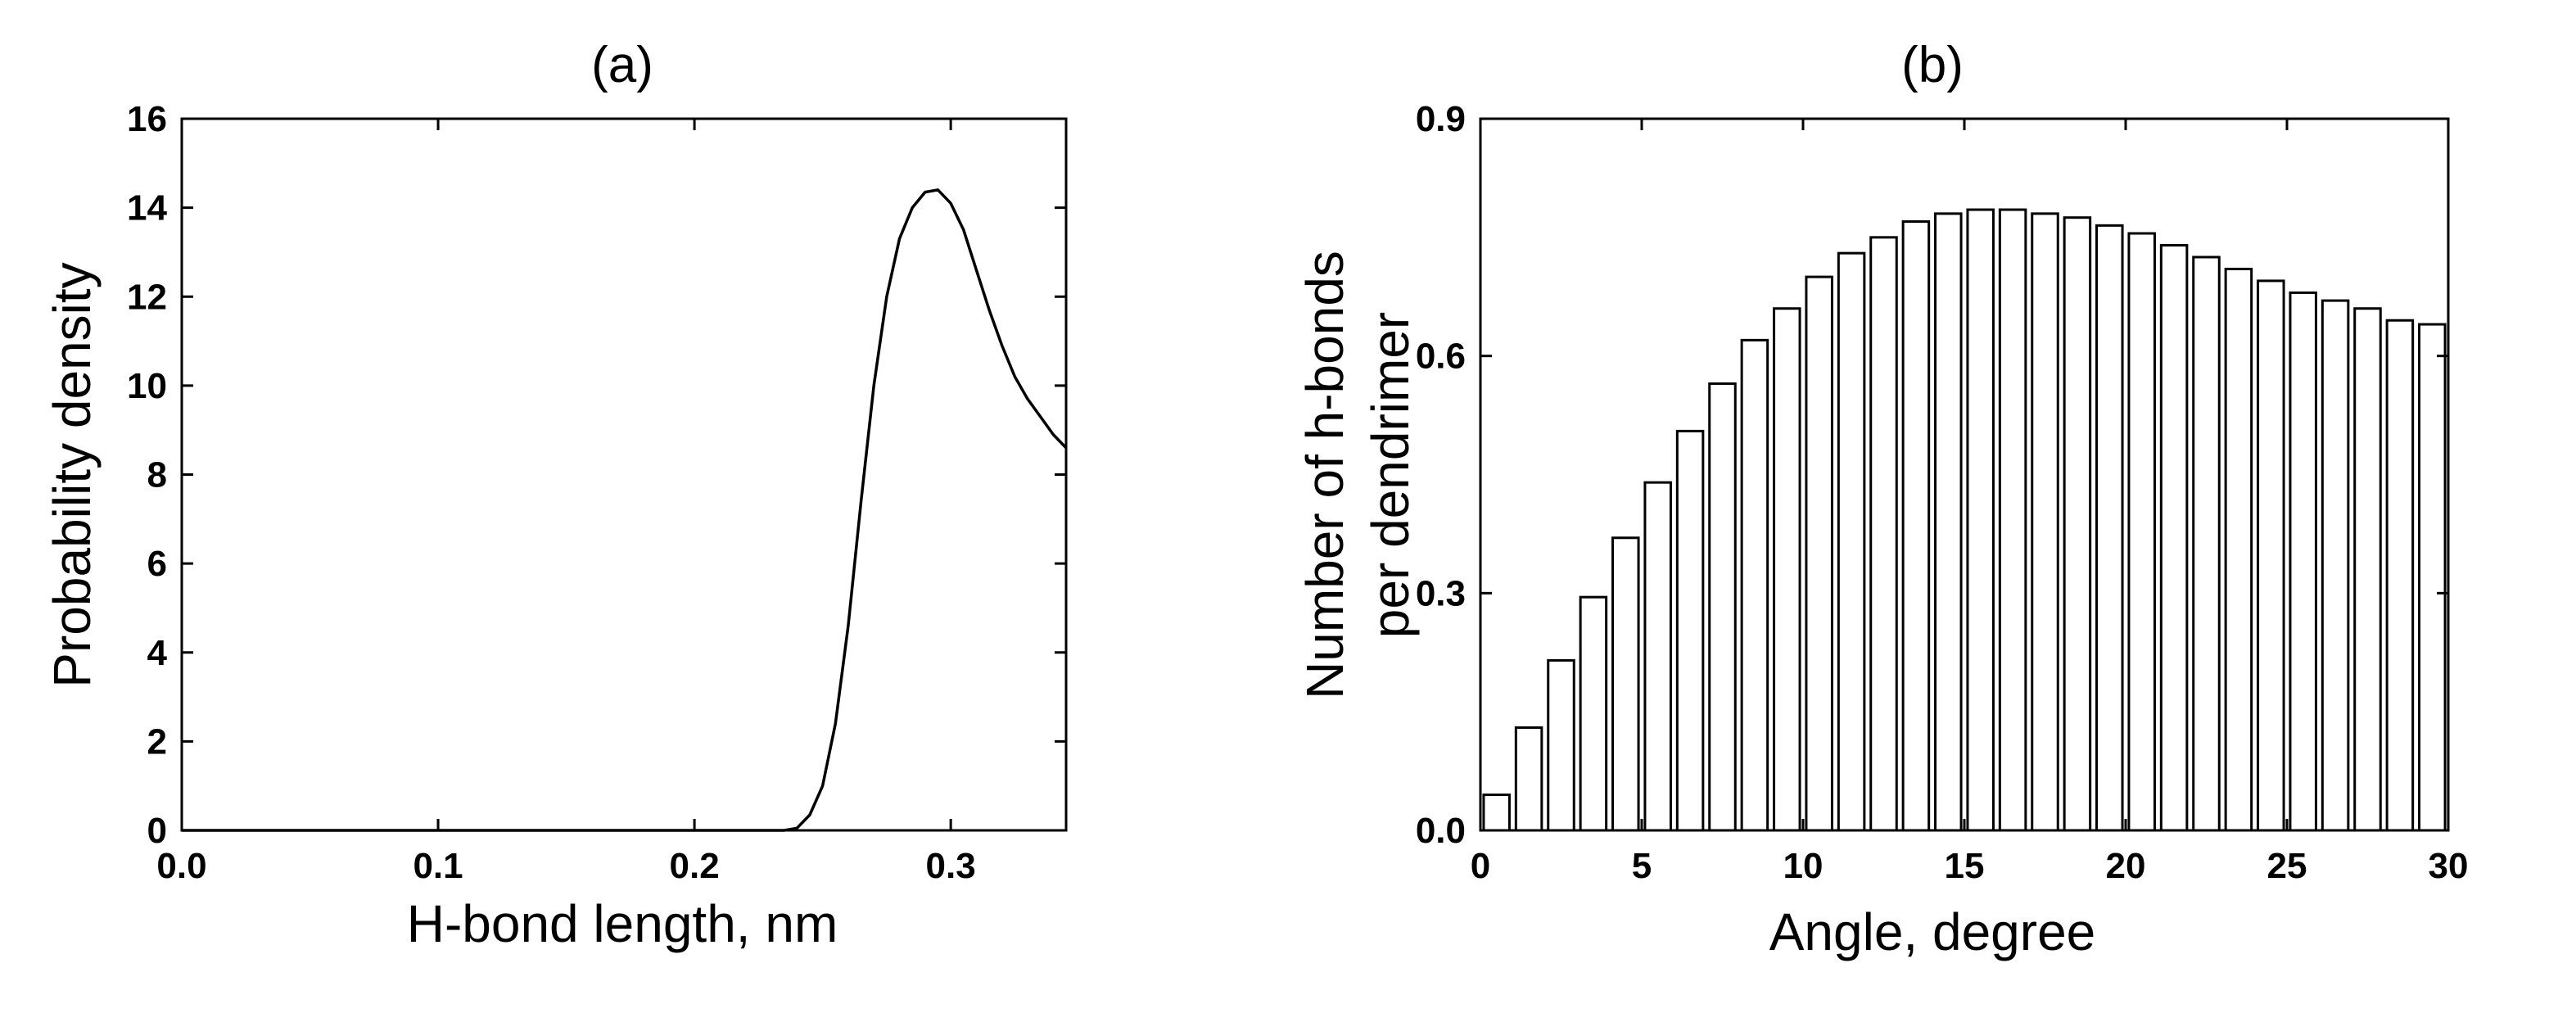  I want to click on panel-b-y-axis-label-line2: per dendrimer, so click(1390, 475).